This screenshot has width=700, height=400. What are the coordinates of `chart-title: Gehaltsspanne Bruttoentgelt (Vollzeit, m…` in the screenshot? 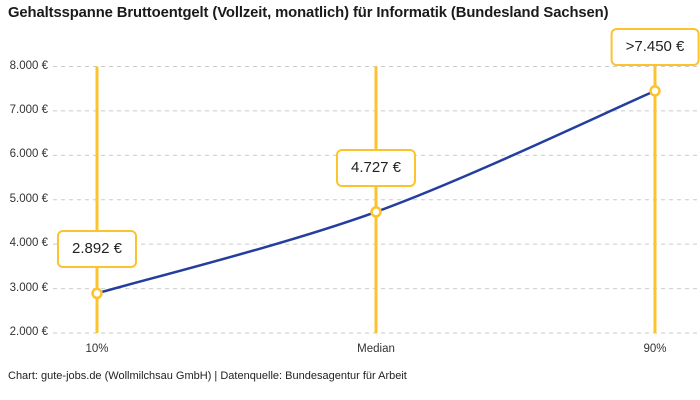 It's located at (308, 13).